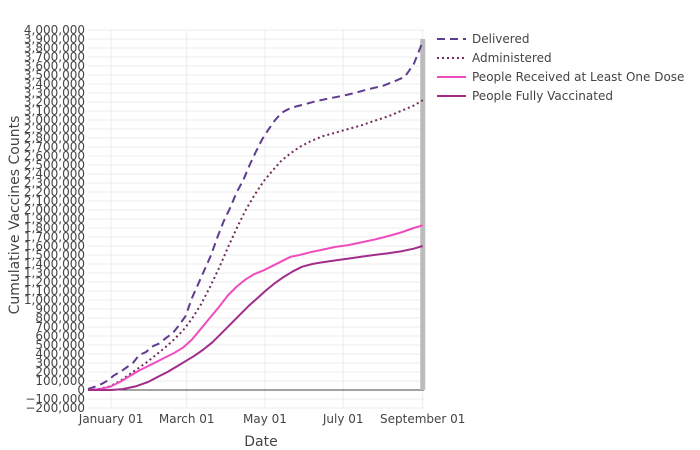 This screenshot has width=700, height=450. I want to click on y-tick-label: 2,200,000, so click(54, 192).